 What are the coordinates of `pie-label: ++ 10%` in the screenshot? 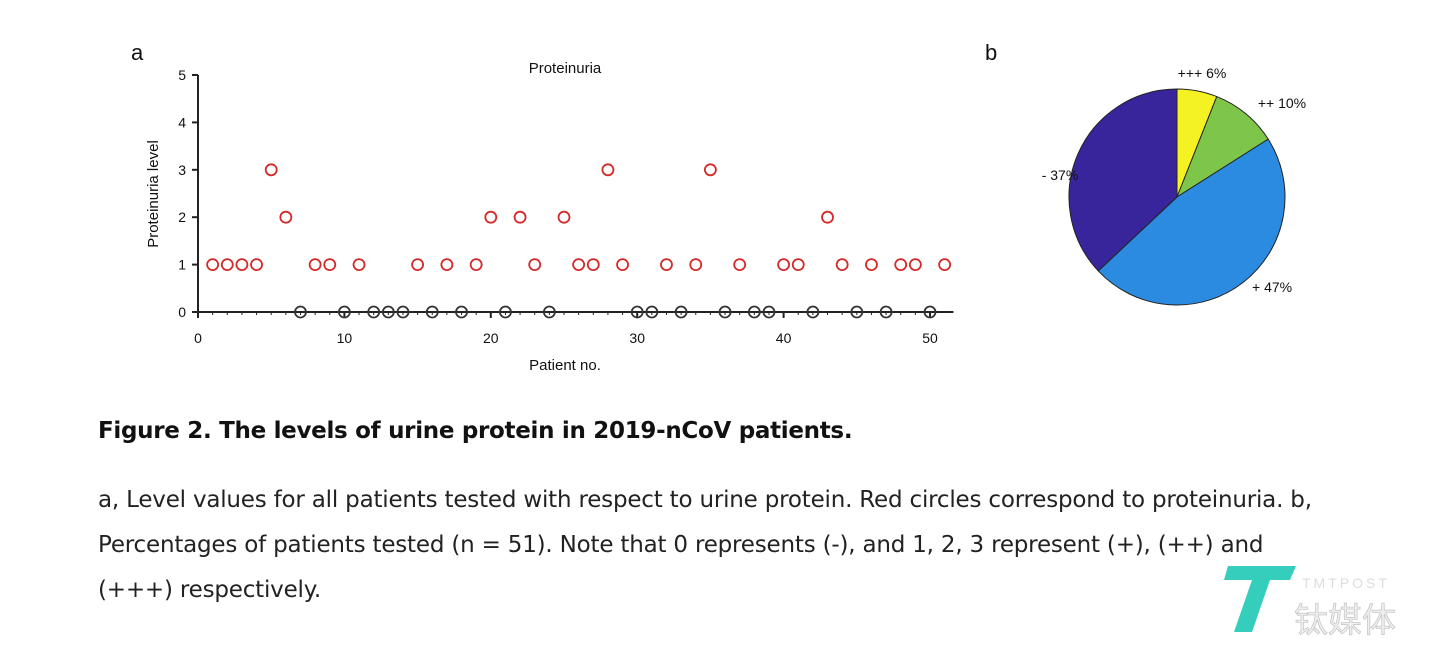 It's located at (1282, 103).